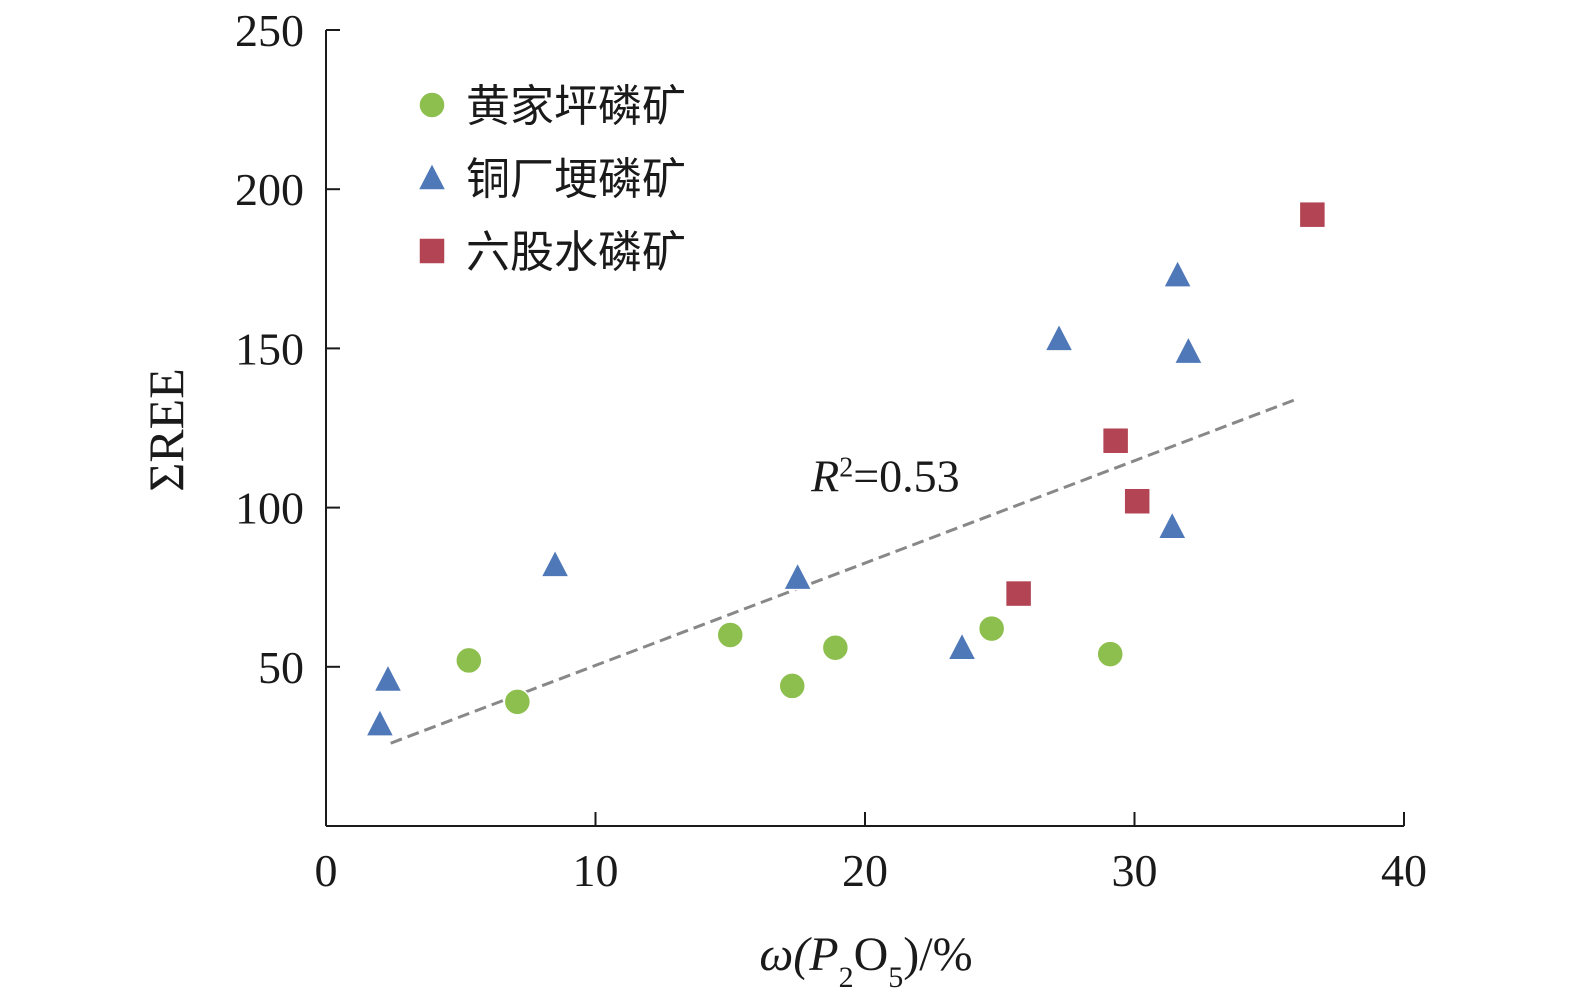  What do you see at coordinates (432, 105) in the screenshot?
I see `legend-marker-circle` at bounding box center [432, 105].